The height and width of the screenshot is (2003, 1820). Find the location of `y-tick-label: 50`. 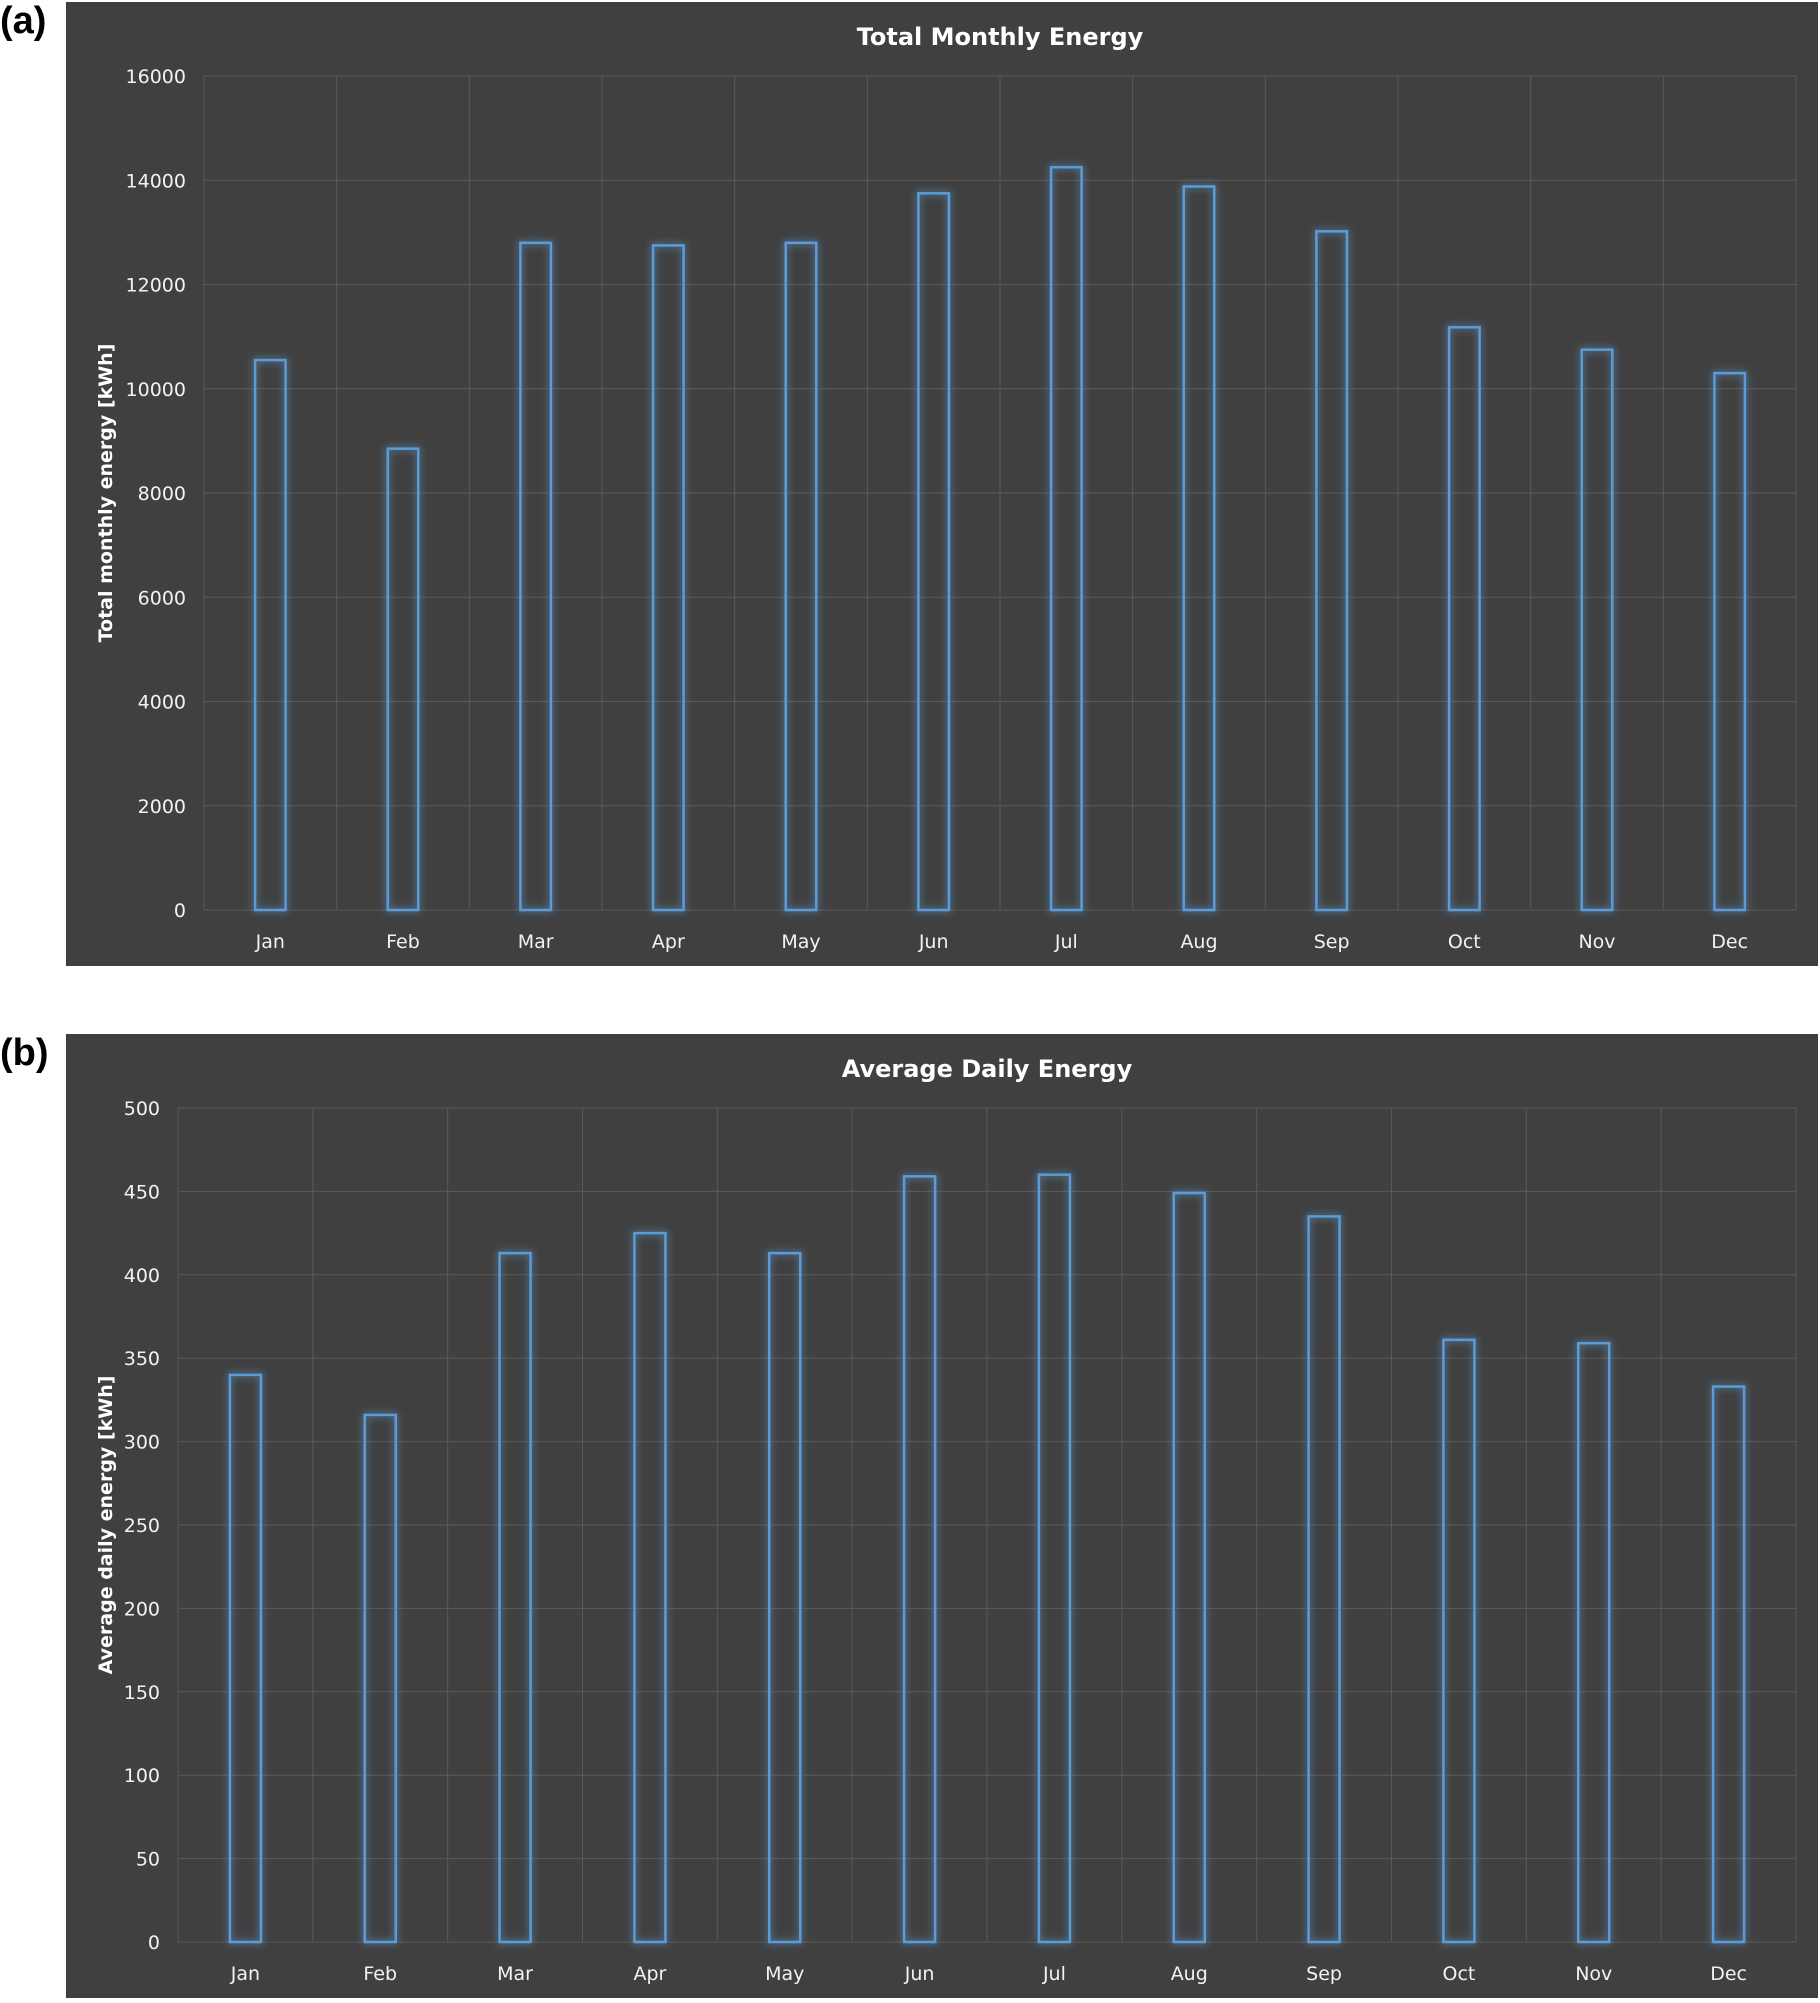

y-tick-label: 50 is located at coordinates (148, 1860).